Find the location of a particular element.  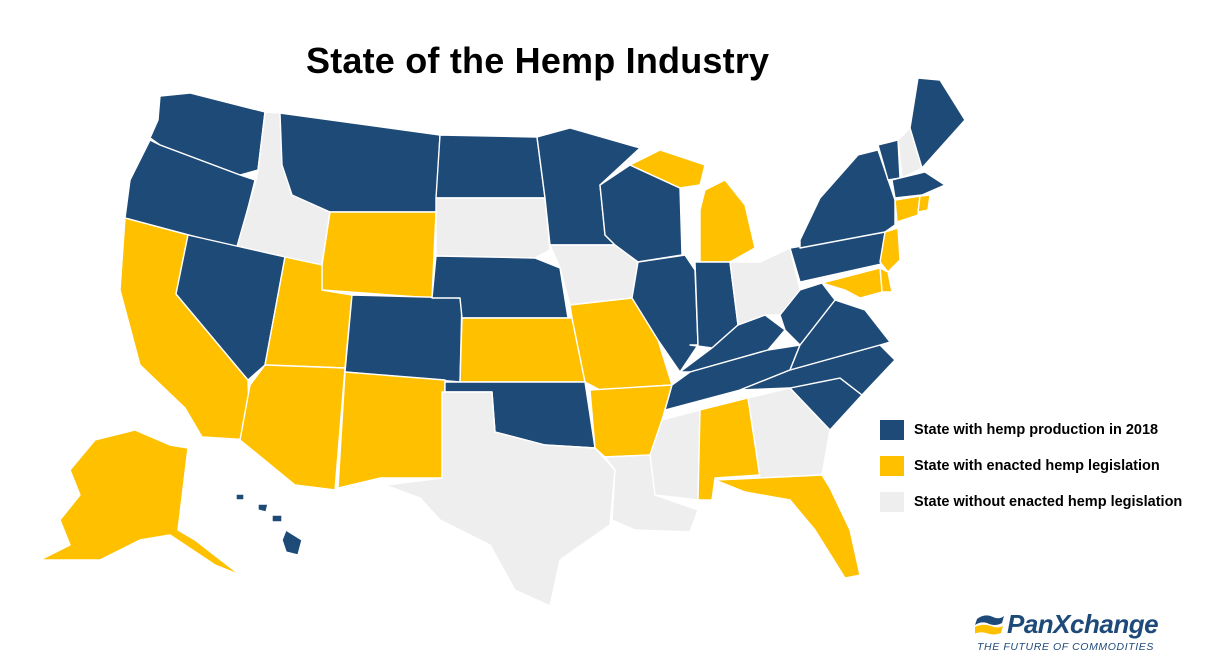

state-AZ is located at coordinates (292, 427).